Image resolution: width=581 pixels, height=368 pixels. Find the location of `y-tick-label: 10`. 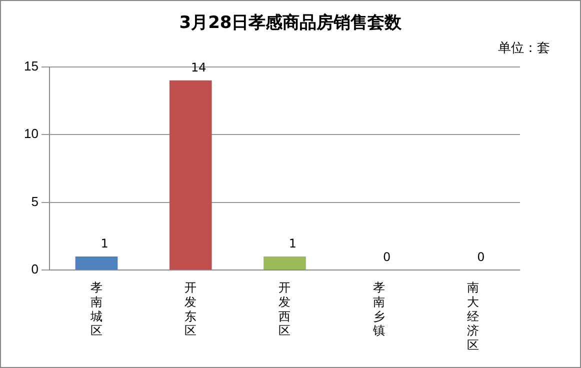

y-tick-label: 10 is located at coordinates (31, 134).